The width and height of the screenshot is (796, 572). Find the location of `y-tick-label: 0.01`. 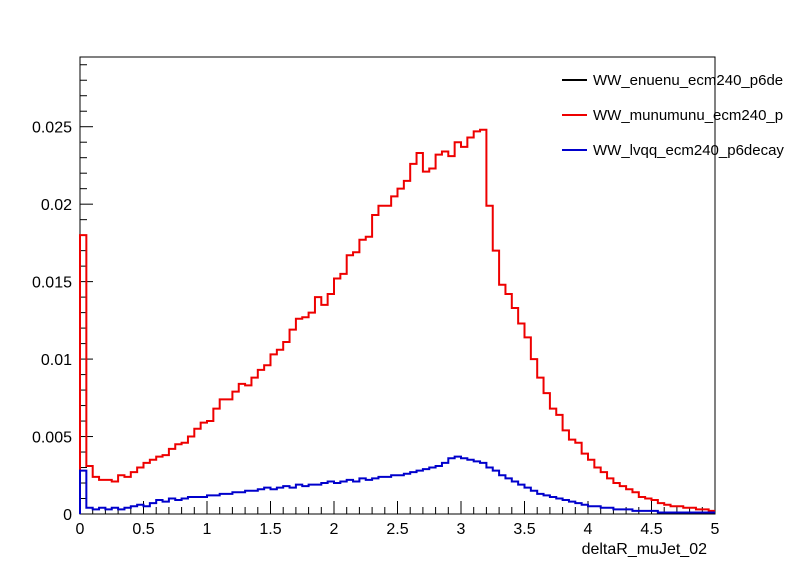

y-tick-label: 0.01 is located at coordinates (56, 360).